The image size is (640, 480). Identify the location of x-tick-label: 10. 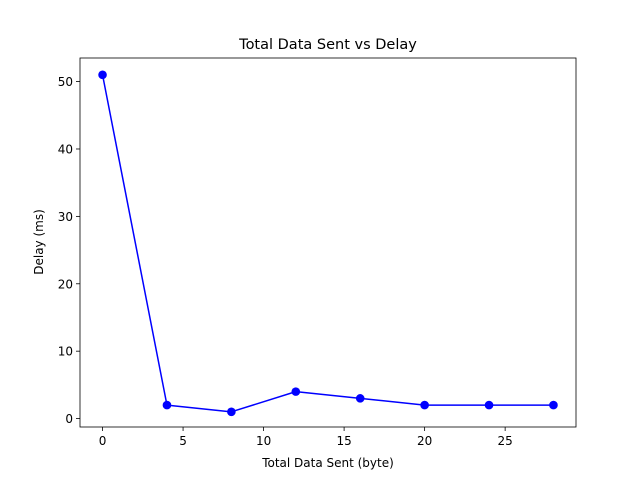
(263, 441).